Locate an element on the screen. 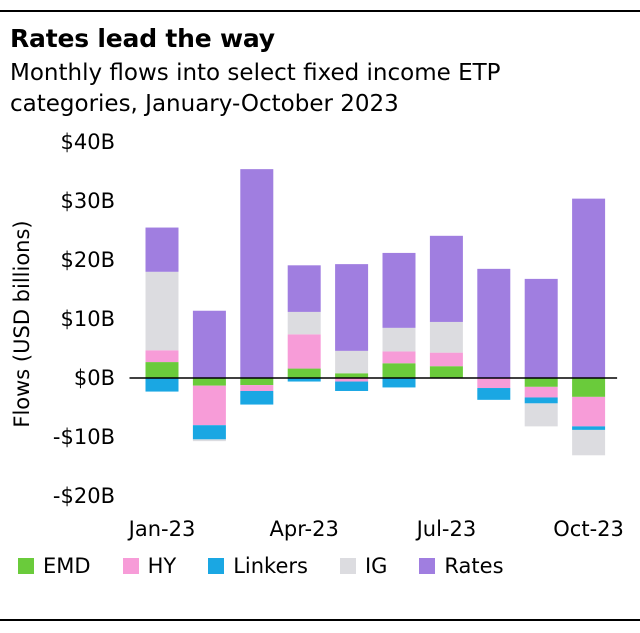  top-rule is located at coordinates (320, 11).